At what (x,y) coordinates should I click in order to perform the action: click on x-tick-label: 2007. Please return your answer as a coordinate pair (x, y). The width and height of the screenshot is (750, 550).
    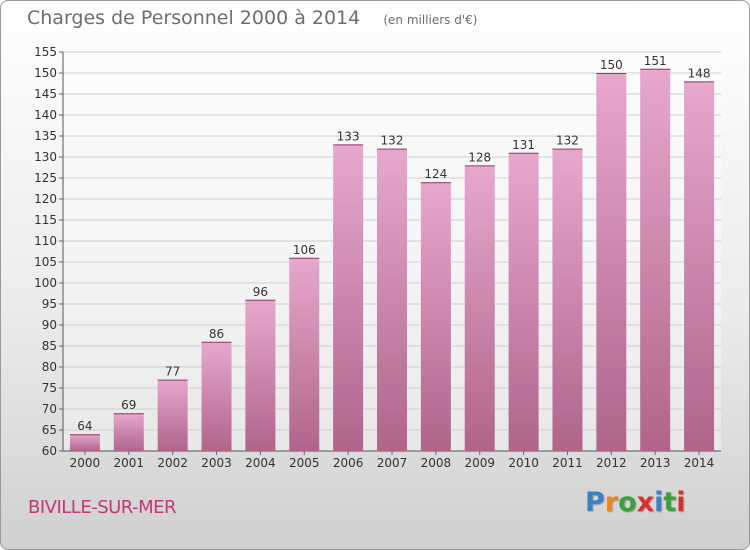
    Looking at the image, I should click on (392, 463).